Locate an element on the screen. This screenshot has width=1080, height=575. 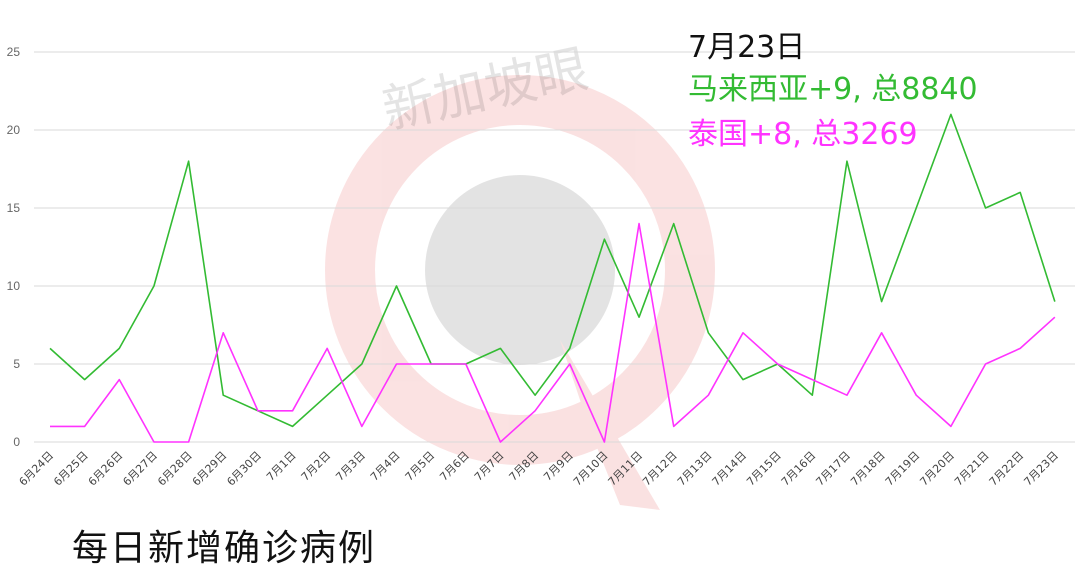
y-tick-label: 10 is located at coordinates (14, 286).